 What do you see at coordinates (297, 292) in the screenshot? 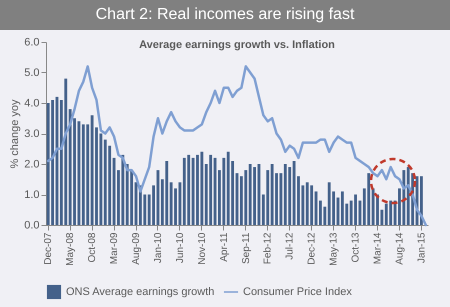
I see `legend-label: Consumer Price Index` at bounding box center [297, 292].